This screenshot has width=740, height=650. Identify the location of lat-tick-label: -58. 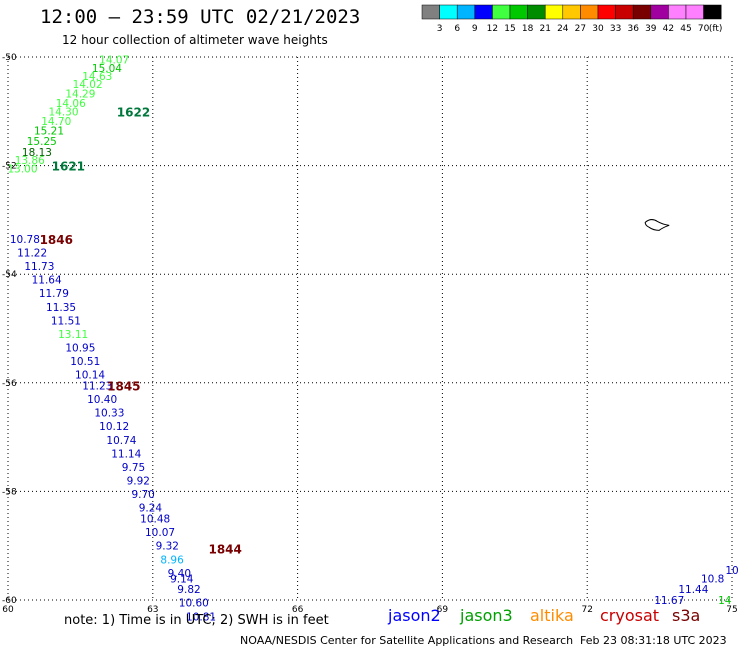
(9, 492).